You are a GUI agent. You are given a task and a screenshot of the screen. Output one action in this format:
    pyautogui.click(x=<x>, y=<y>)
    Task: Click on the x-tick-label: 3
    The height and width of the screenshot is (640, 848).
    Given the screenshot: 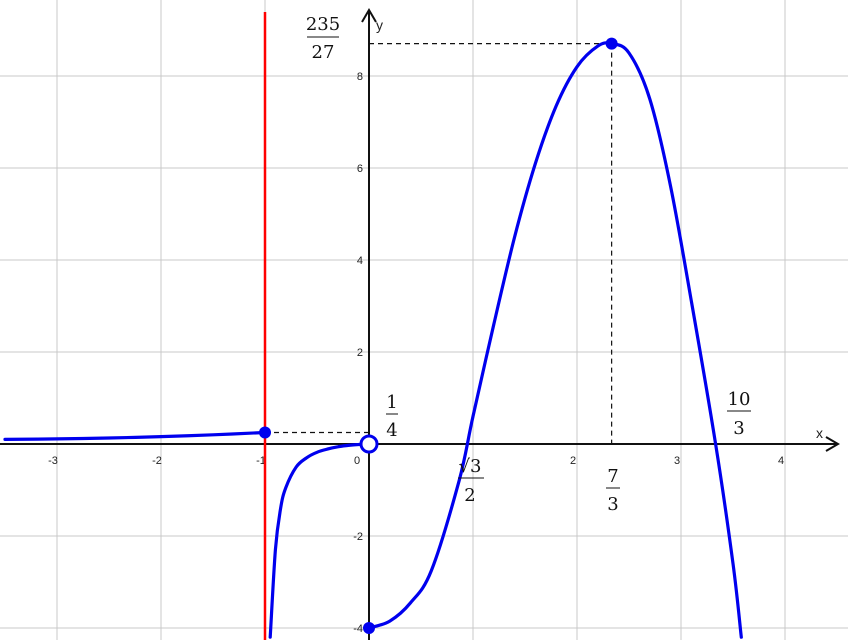 What is the action you would take?
    pyautogui.click(x=677, y=461)
    